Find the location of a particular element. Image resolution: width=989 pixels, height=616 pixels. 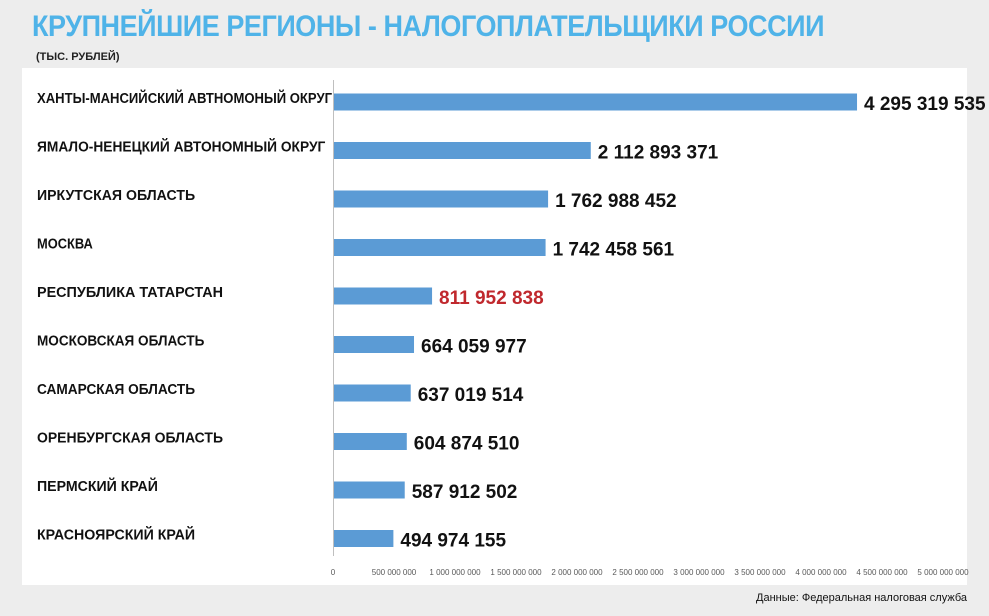

x-tick-label: 4 500 000 000 is located at coordinates (882, 572).